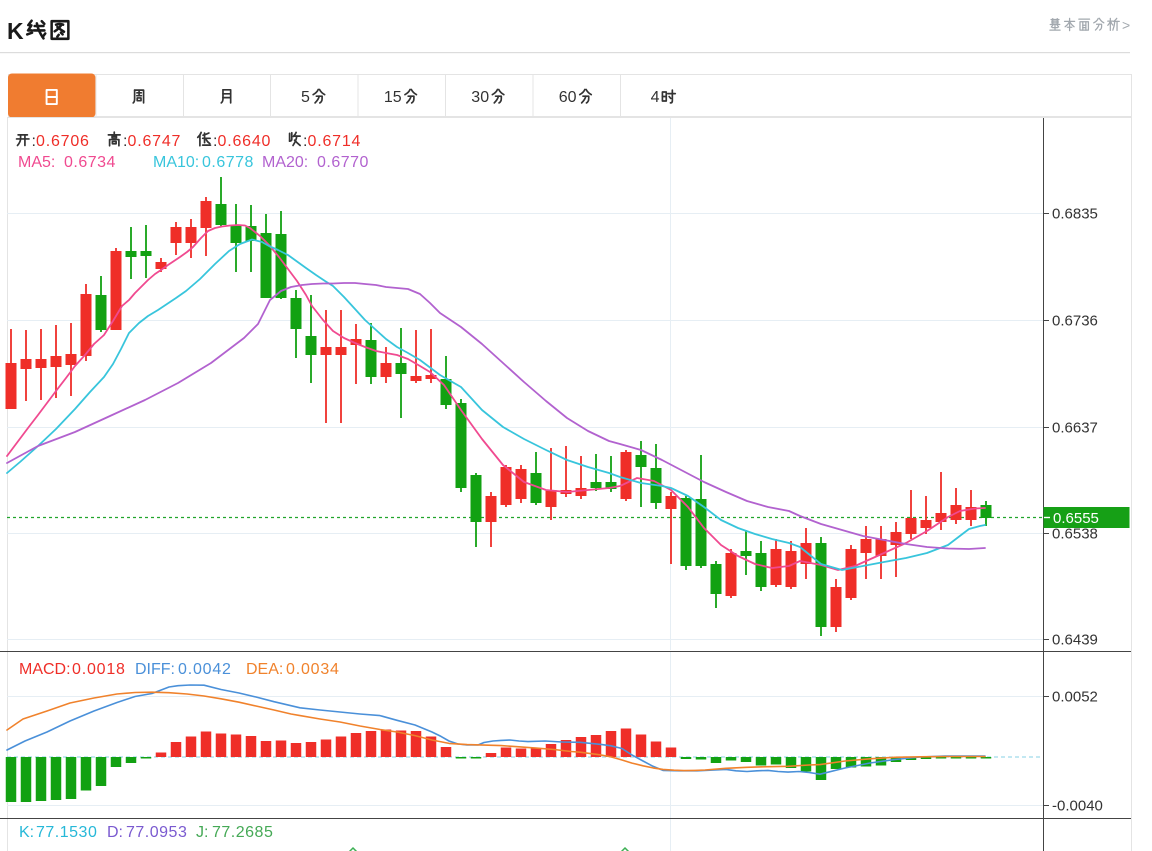 This screenshot has height=851, width=1152. What do you see at coordinates (245, 141) in the screenshot?
I see `svg-text: 0.6640` at bounding box center [245, 141].